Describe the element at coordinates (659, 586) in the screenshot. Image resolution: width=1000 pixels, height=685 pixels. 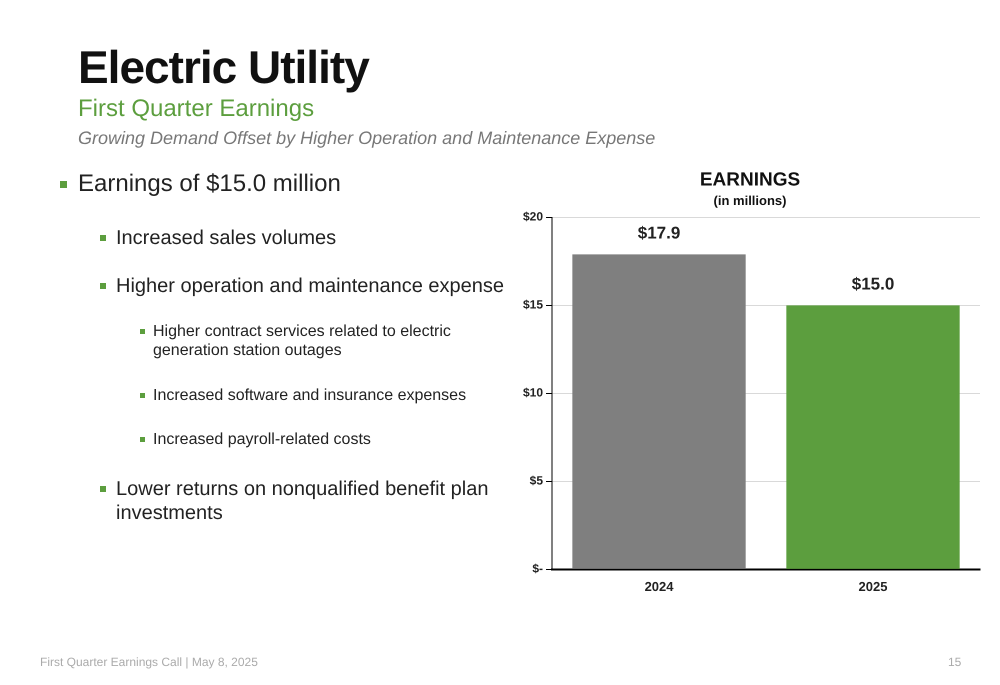
I see `x-tick-label: 2024` at that location.